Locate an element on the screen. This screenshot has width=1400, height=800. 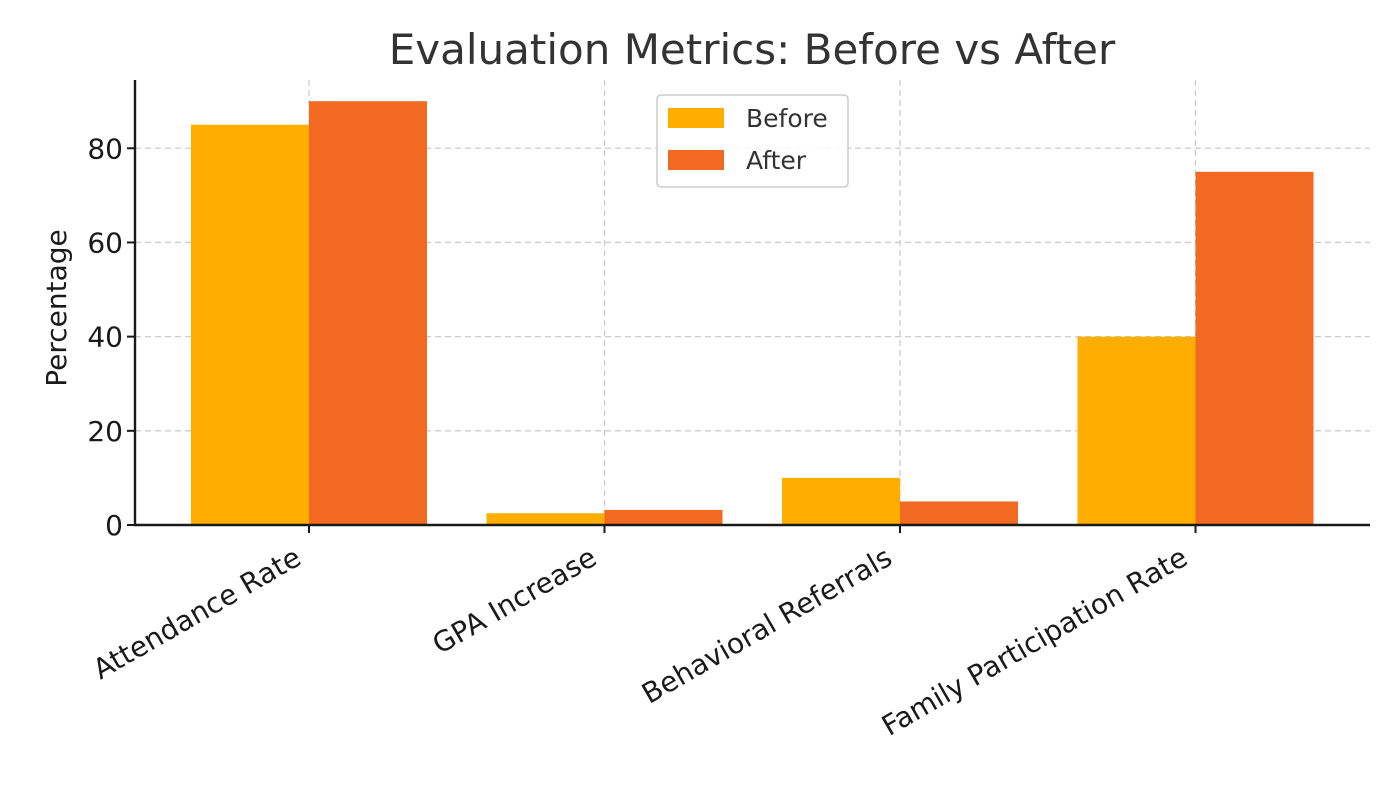
legend-swatch-after is located at coordinates (696, 160).